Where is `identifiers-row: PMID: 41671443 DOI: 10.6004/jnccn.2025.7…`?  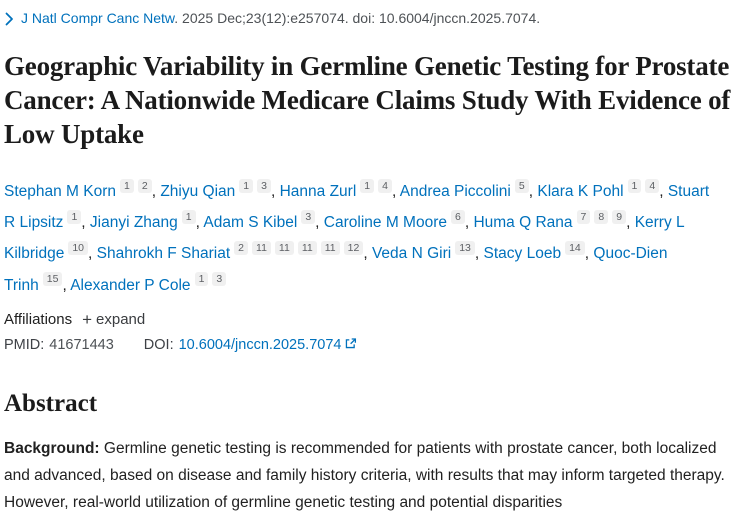 identifiers-row: PMID: 41671443 DOI: 10.6004/jnccn.2025.7… is located at coordinates (372, 345).